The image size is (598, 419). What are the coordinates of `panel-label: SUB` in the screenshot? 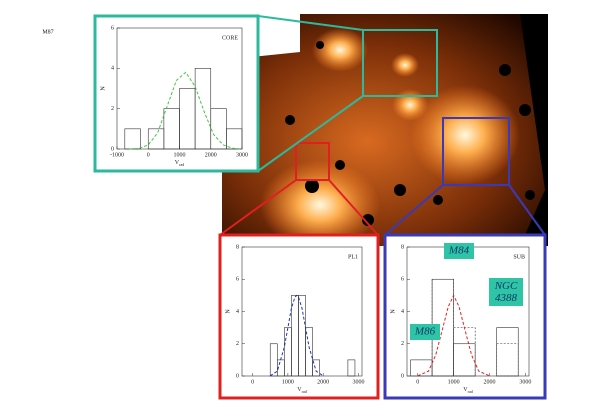 It's located at (519, 257).